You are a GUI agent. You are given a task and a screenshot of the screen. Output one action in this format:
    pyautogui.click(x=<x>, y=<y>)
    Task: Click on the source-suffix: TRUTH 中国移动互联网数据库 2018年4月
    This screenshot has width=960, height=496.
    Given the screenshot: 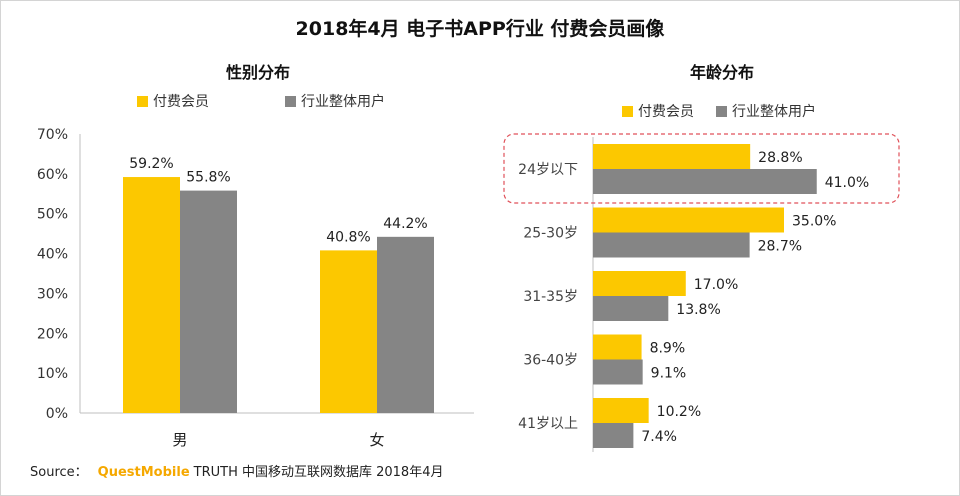 What is the action you would take?
    pyautogui.click(x=318, y=472)
    